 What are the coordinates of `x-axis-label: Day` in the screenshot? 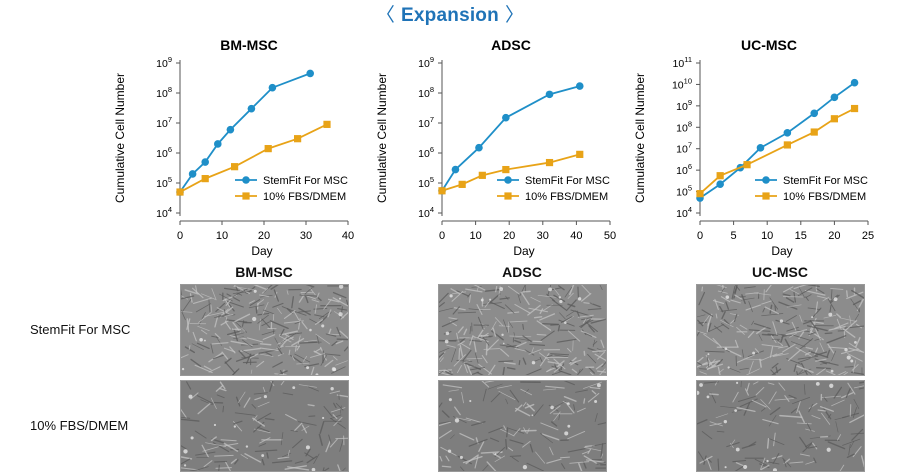 It's located at (781, 251).